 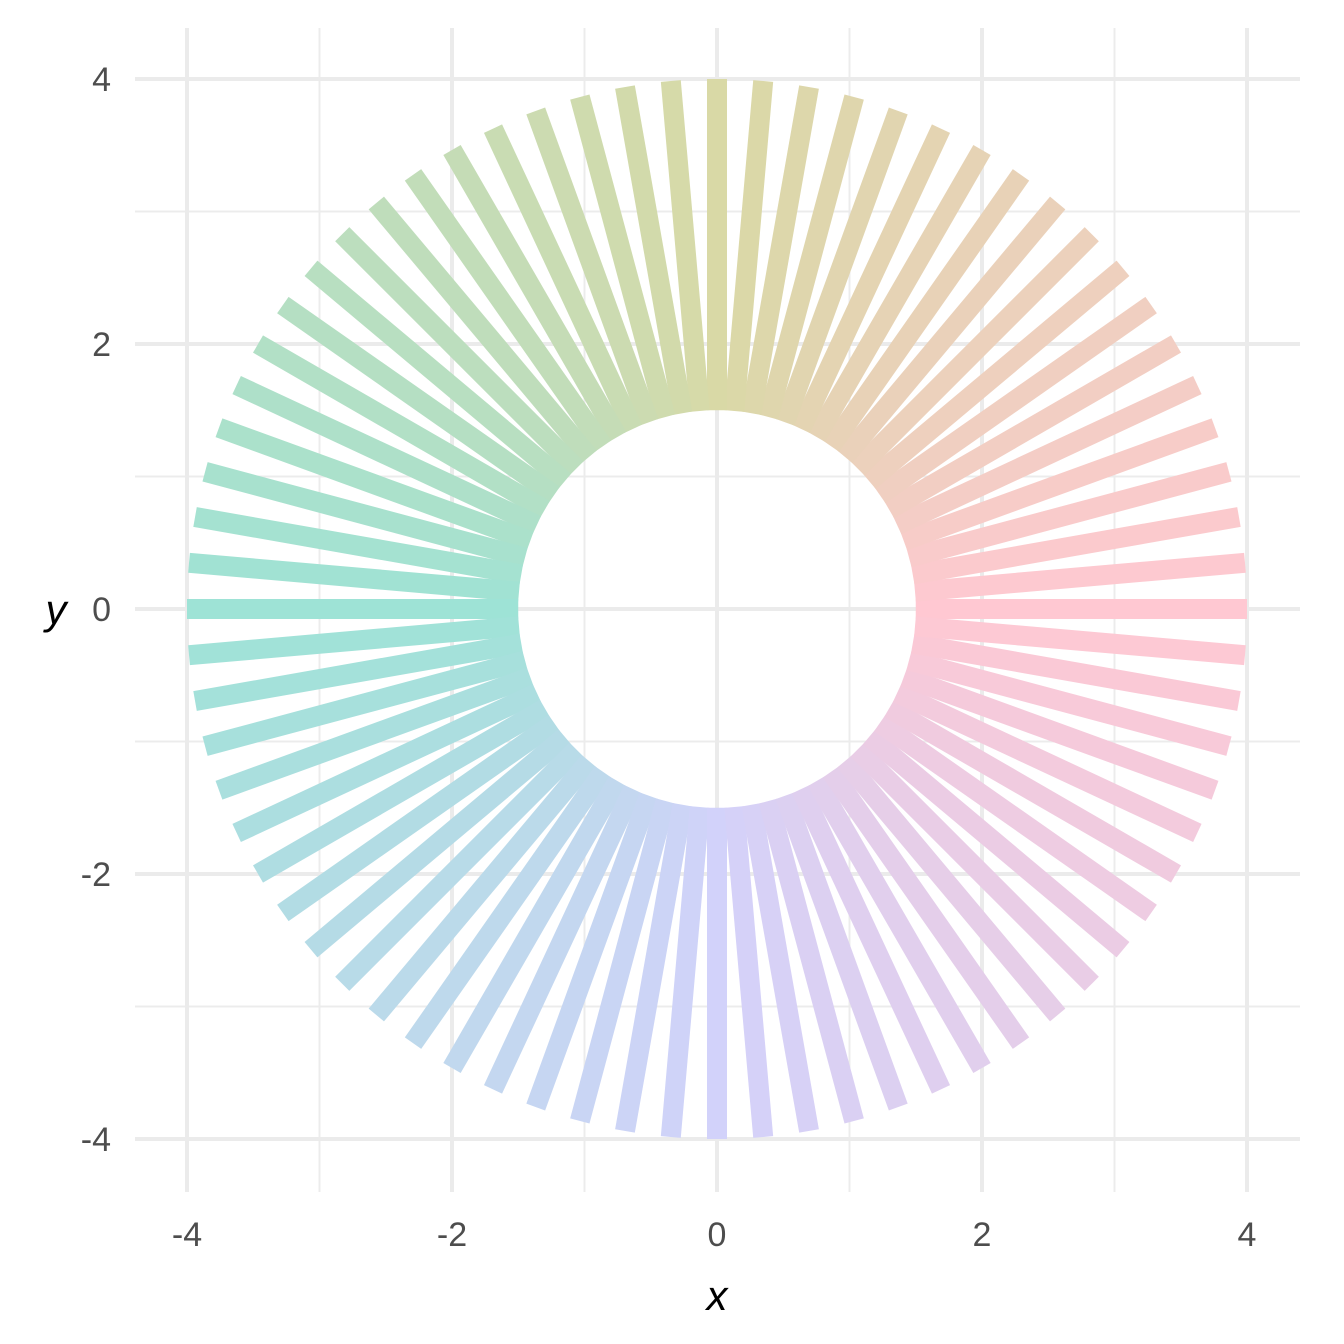 I want to click on y-tick-label: 0, so click(x=101, y=610).